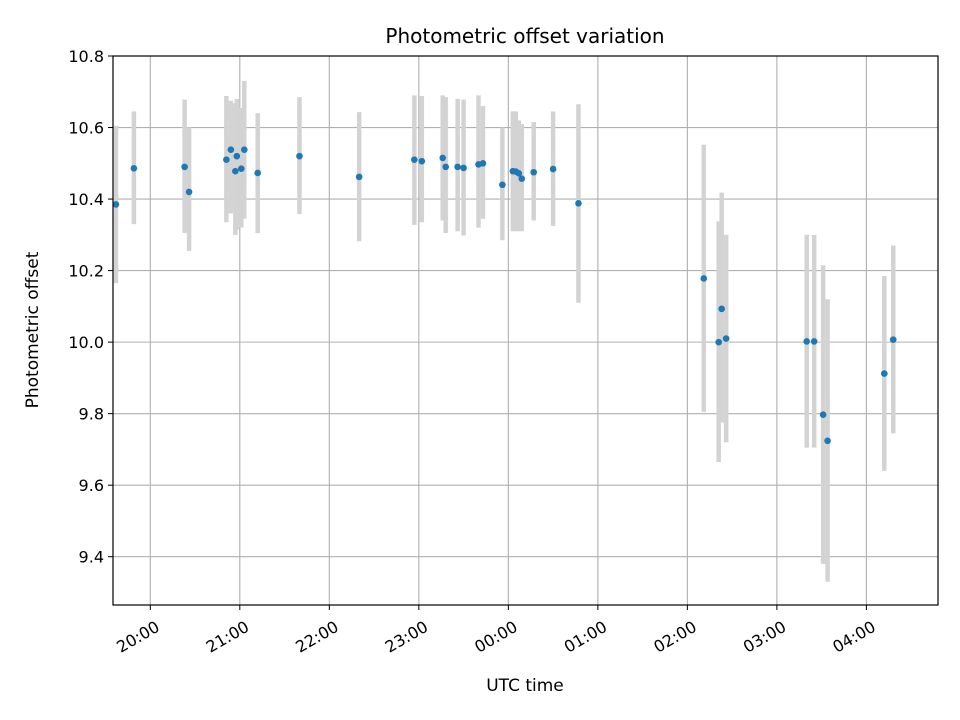 This screenshot has height=720, width=960. Describe the element at coordinates (91, 557) in the screenshot. I see `y-tick-label: 9.4` at that location.